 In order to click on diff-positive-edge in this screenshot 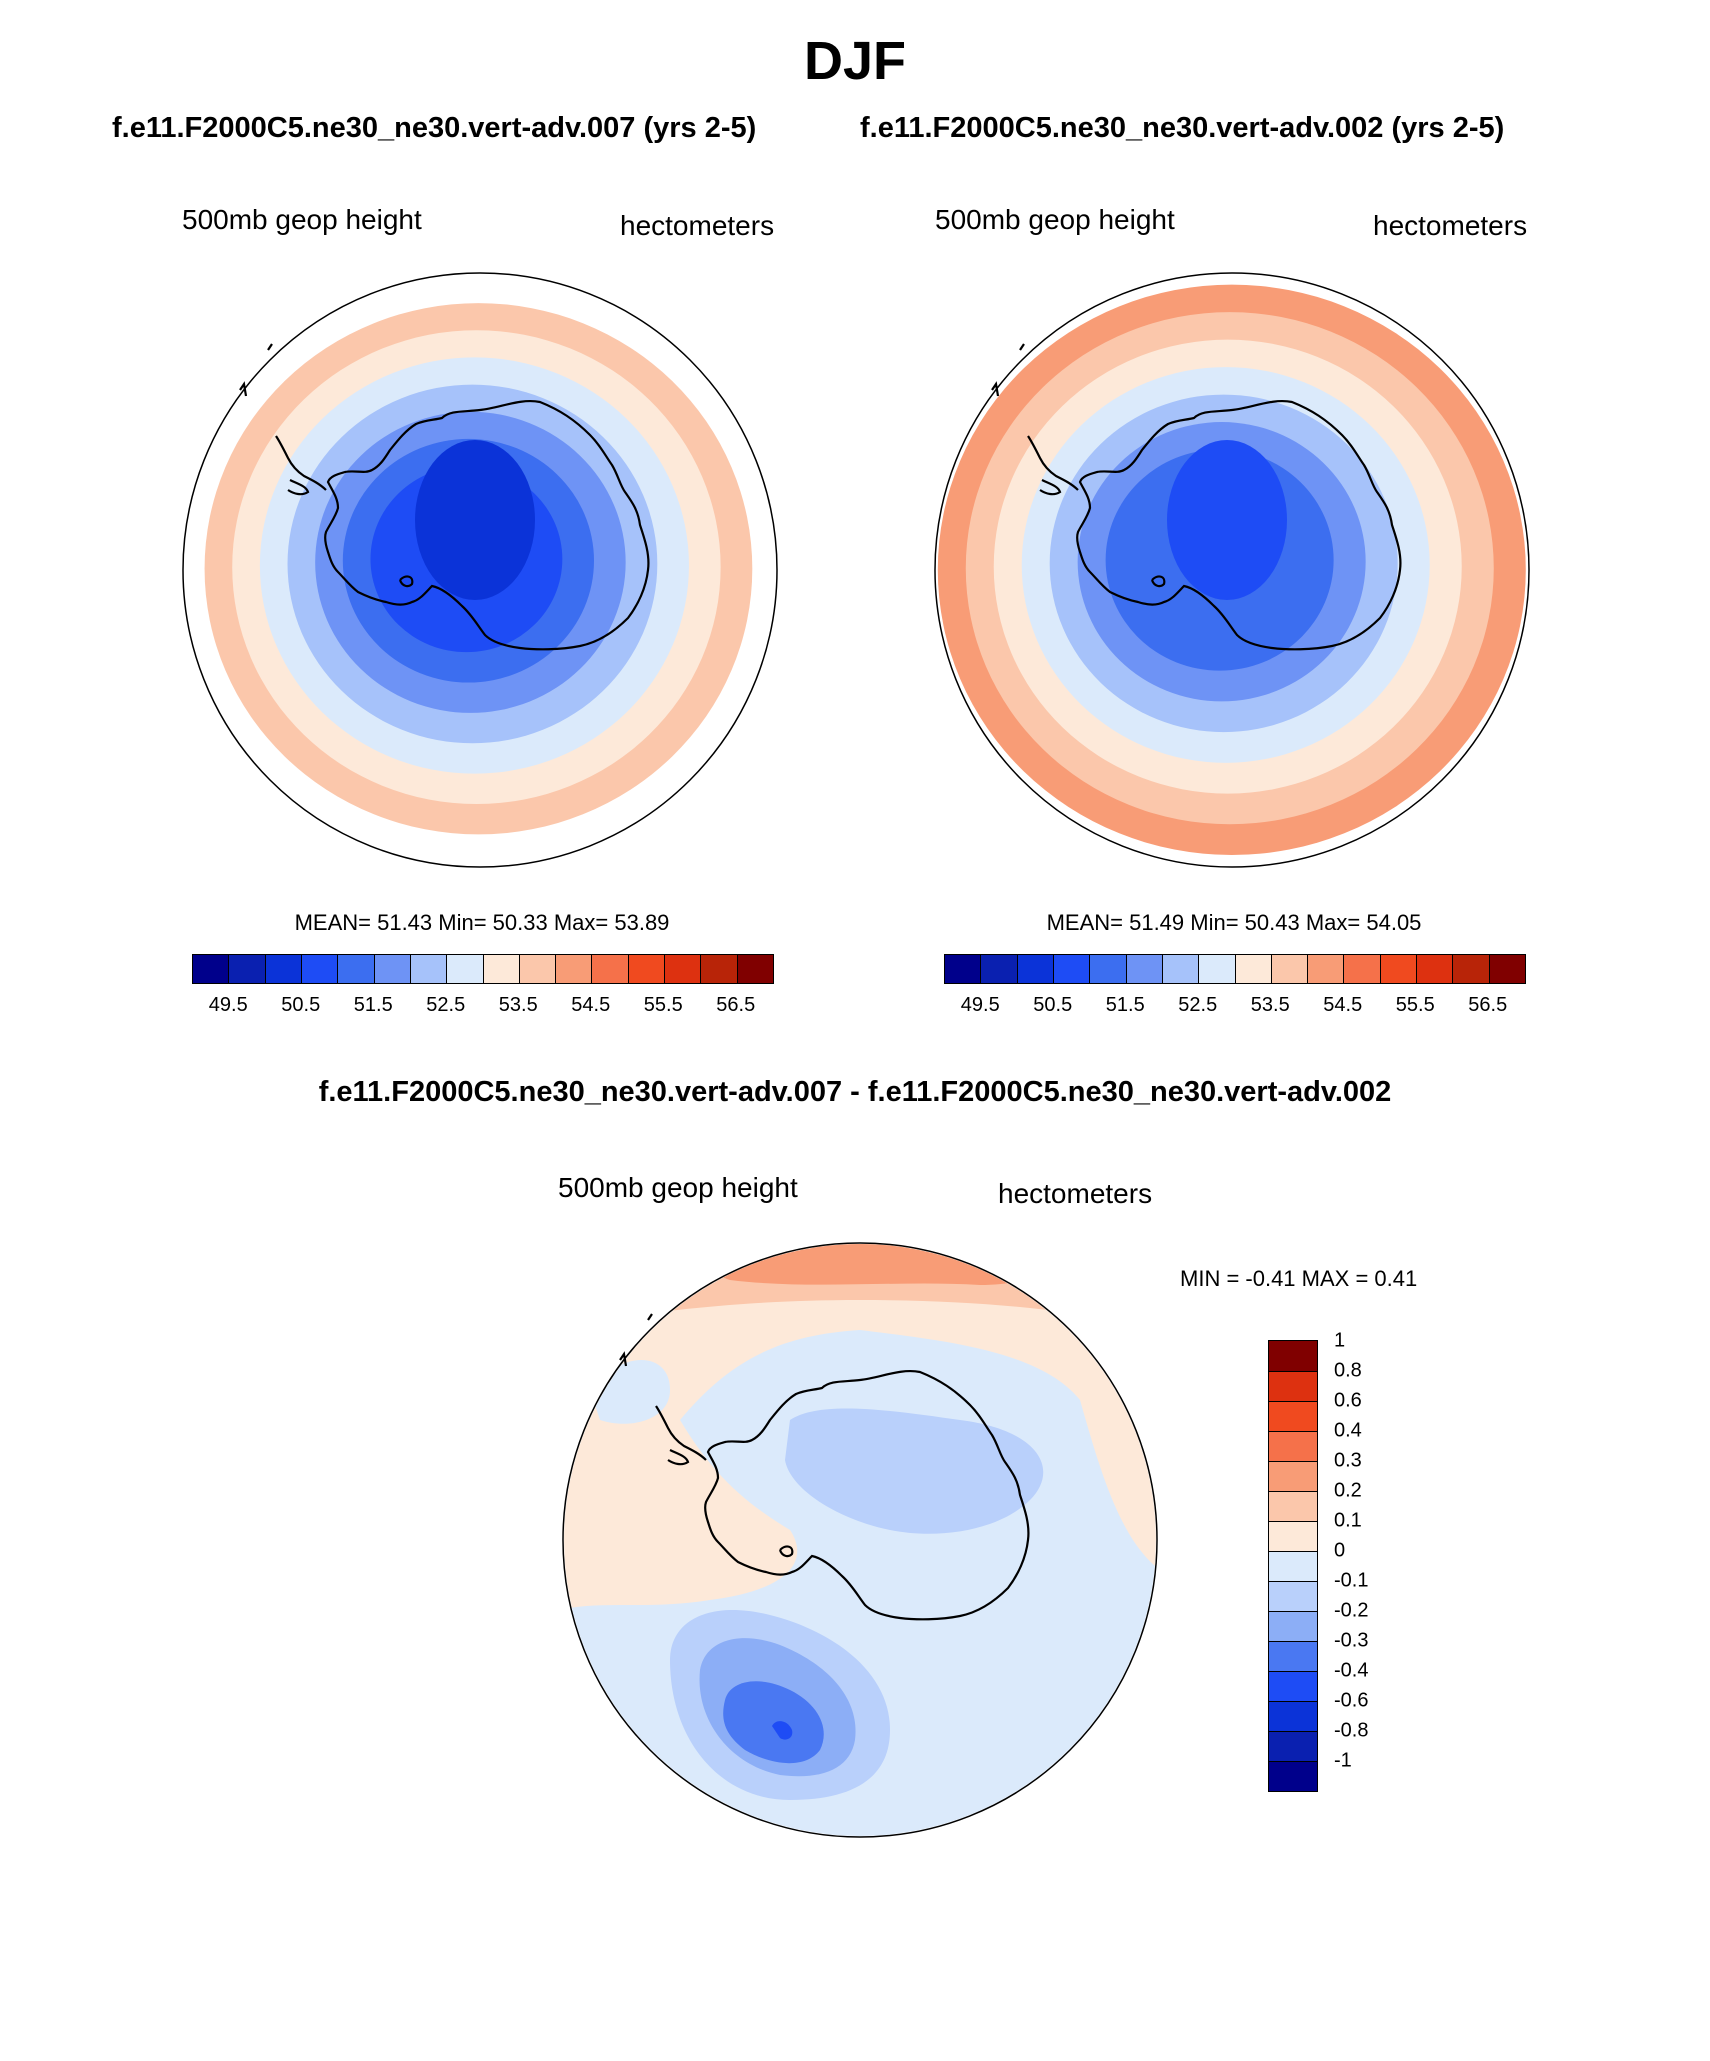, I will do `click(1135, 1752)`.